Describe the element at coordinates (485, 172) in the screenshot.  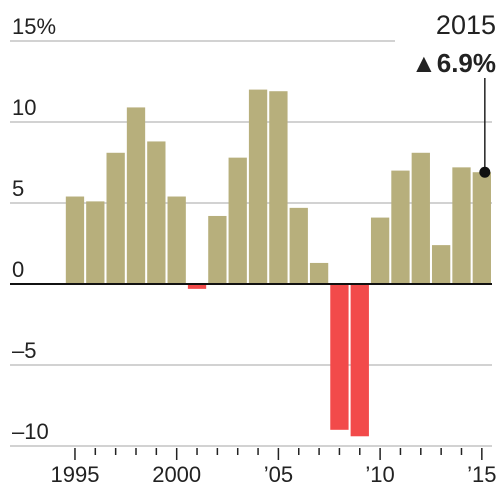
I see `marker-dot` at that location.